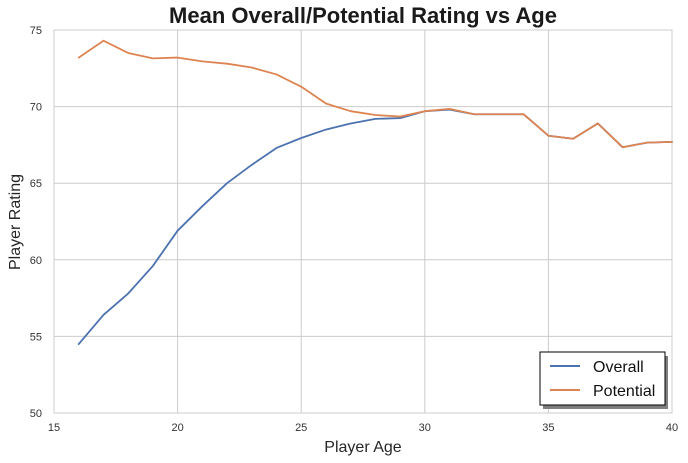 The image size is (688, 463). Describe the element at coordinates (36, 337) in the screenshot. I see `y-tick-label: 55` at that location.